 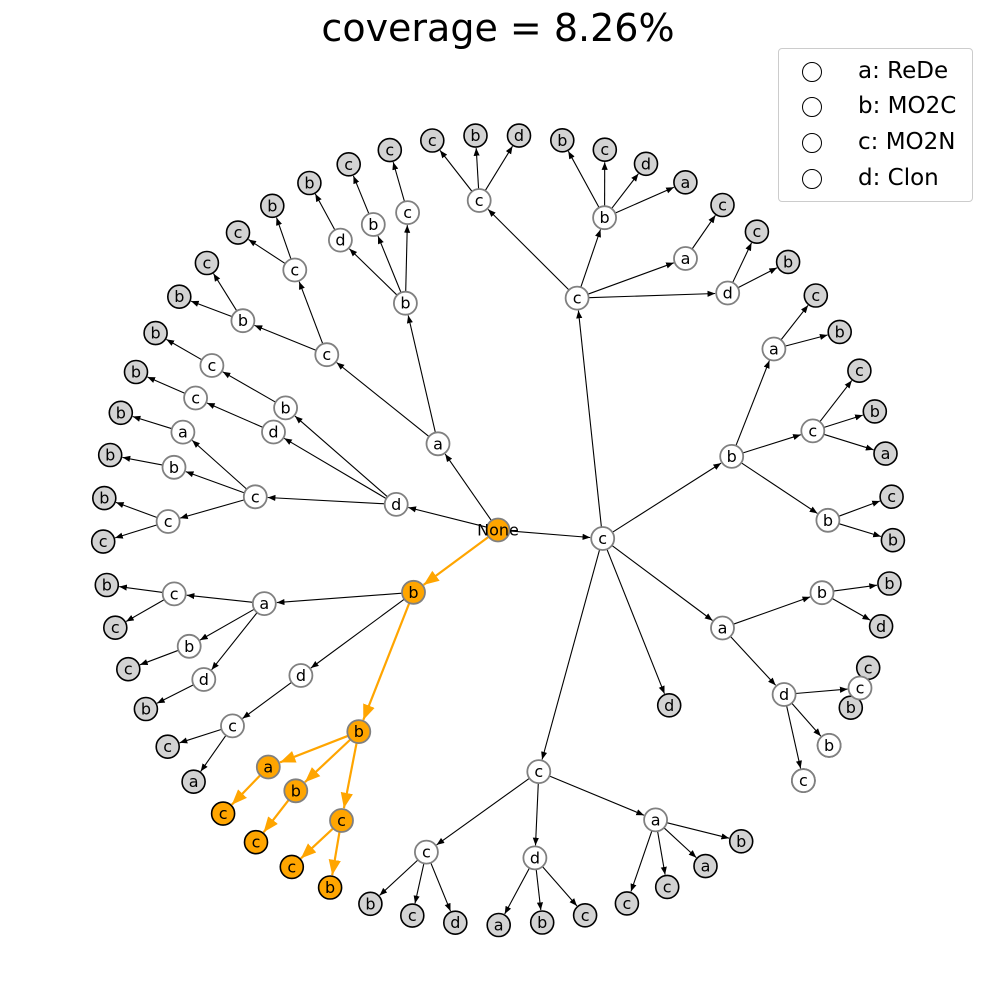 I want to click on legend-label-b: b: MO2C, so click(x=907, y=106).